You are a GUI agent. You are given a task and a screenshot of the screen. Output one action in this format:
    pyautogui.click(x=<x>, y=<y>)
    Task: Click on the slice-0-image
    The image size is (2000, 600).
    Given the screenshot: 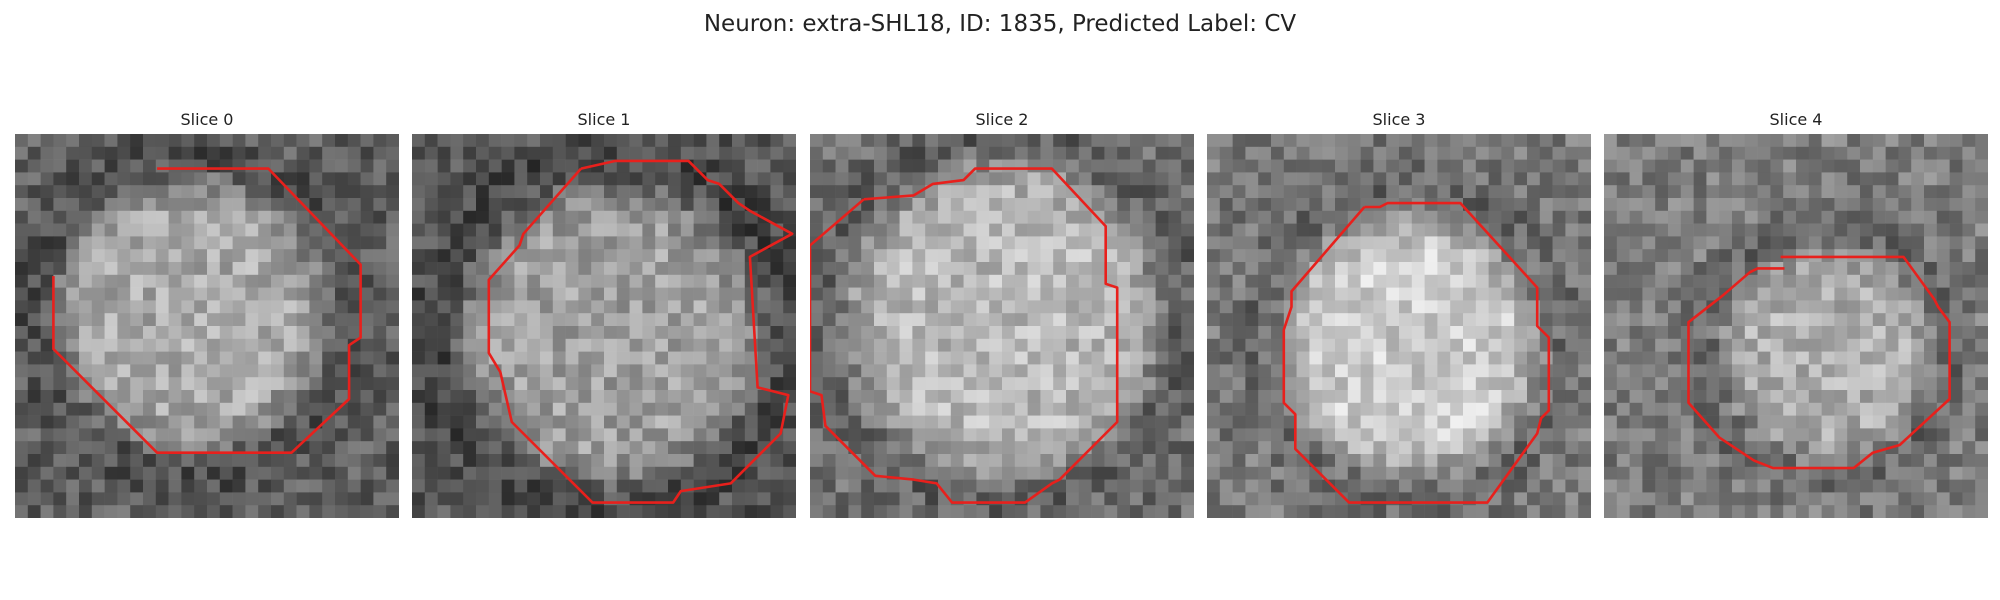 What is the action you would take?
    pyautogui.click(x=207, y=326)
    